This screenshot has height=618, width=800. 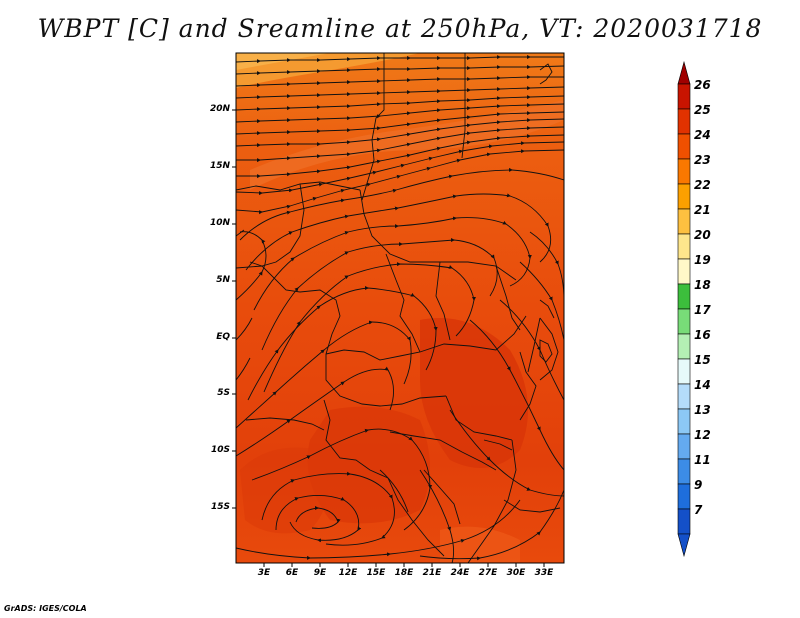 I want to click on colorbar, so click(x=684, y=309).